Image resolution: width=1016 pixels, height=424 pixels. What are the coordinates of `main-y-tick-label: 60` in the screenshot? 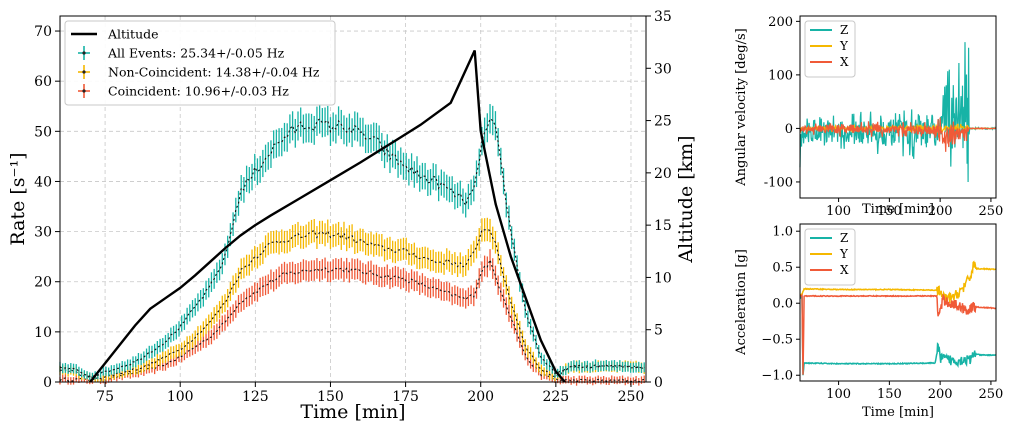 It's located at (43, 82).